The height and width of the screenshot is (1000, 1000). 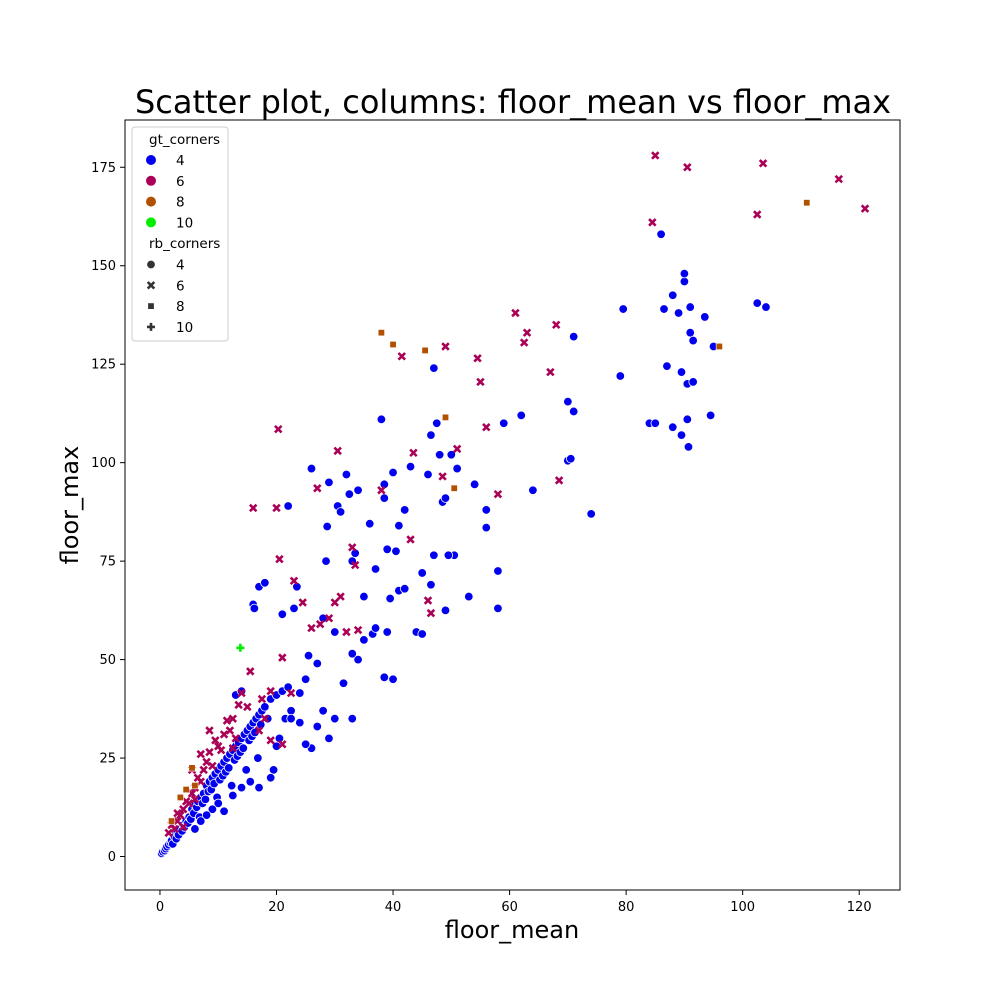 I want to click on x-tick-label: 40, so click(x=393, y=907).